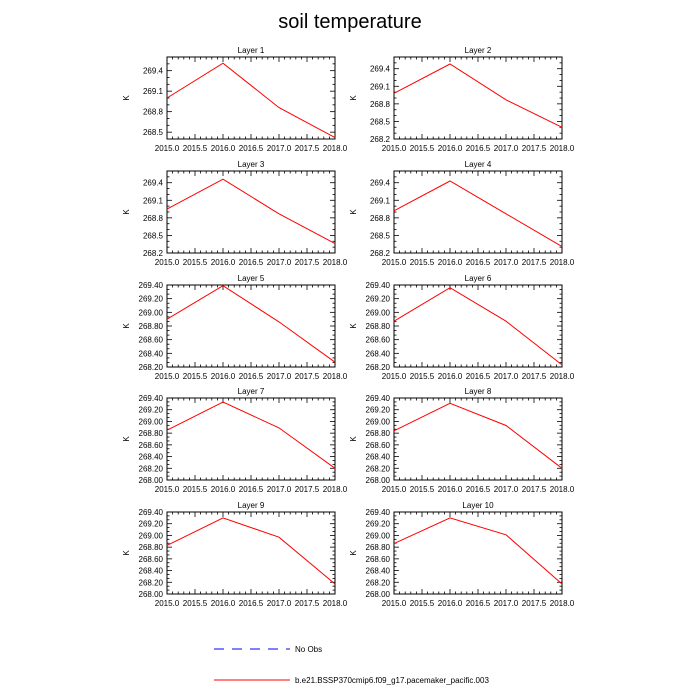  What do you see at coordinates (251, 505) in the screenshot?
I see `panel-title: Layer 9` at bounding box center [251, 505].